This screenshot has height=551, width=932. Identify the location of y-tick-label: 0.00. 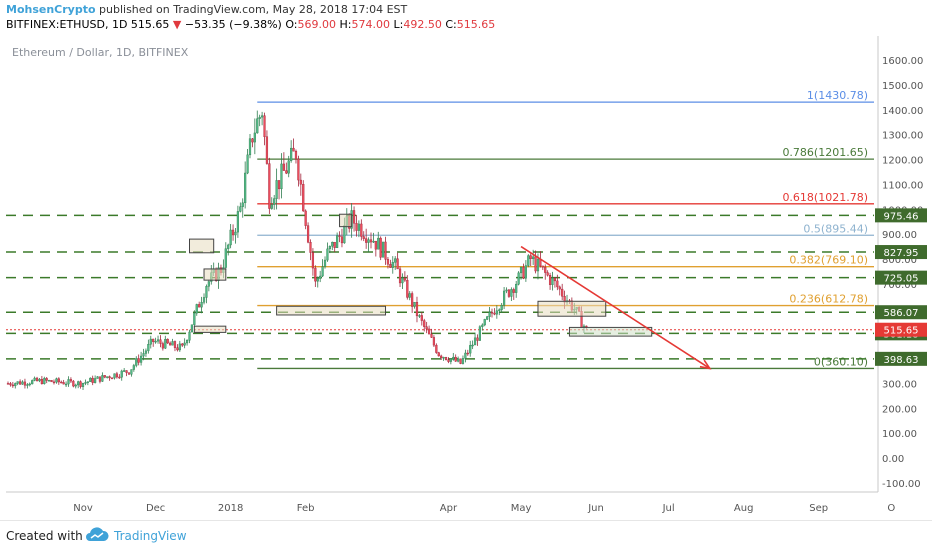
(893, 459).